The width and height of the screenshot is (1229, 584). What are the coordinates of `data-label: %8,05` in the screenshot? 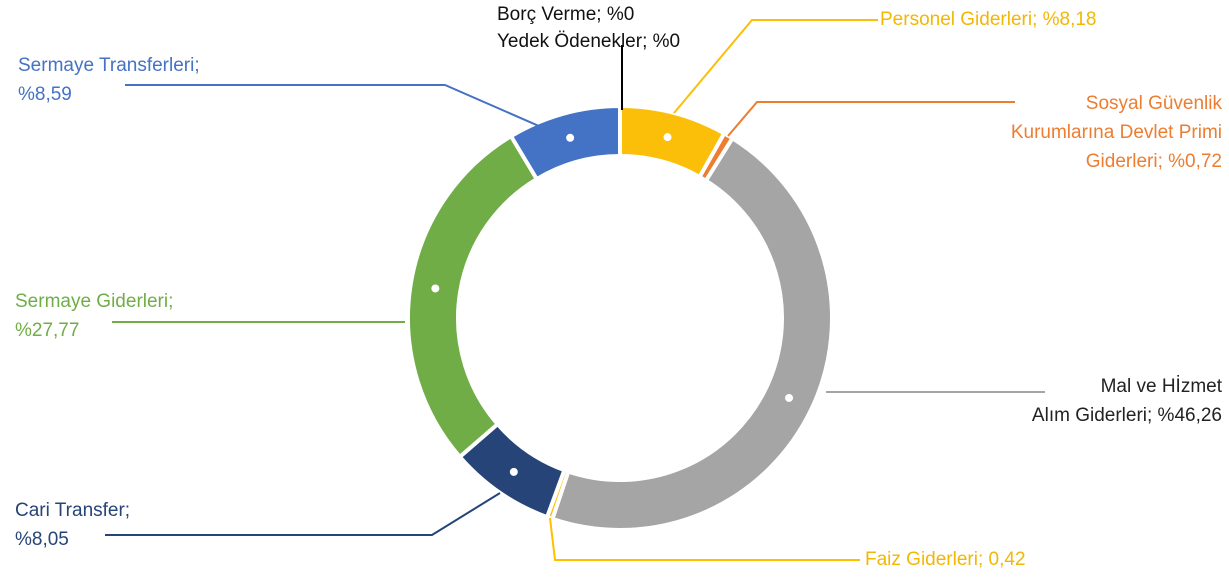 It's located at (42, 539).